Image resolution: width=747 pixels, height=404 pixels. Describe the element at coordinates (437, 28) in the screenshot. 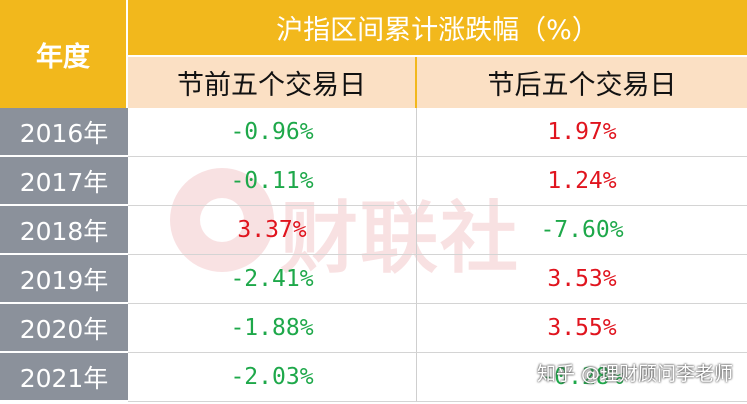

I see `table-title-header: 沪指区间累计涨跌幅（%）` at that location.